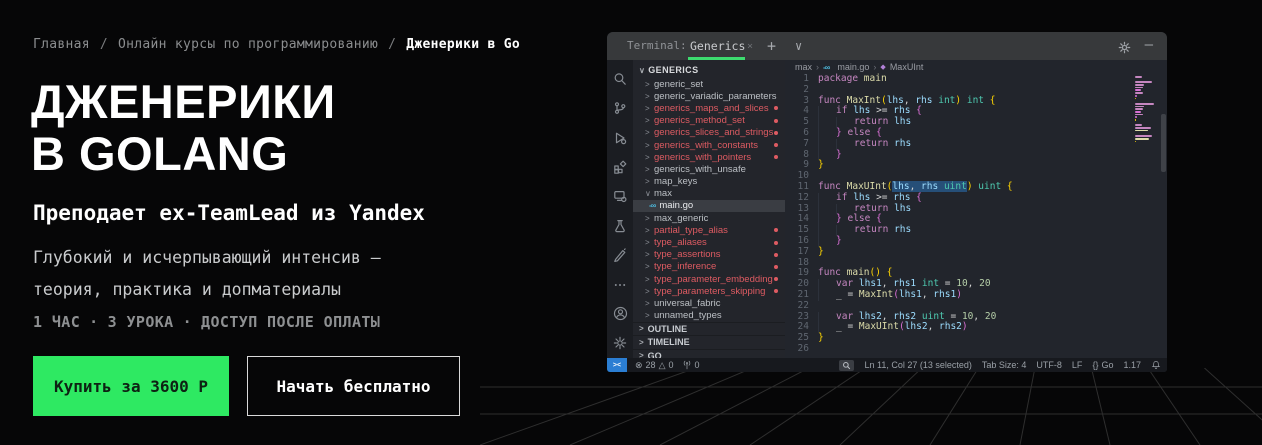 The image size is (1262, 445). I want to click on line-number: 12, so click(803, 197).